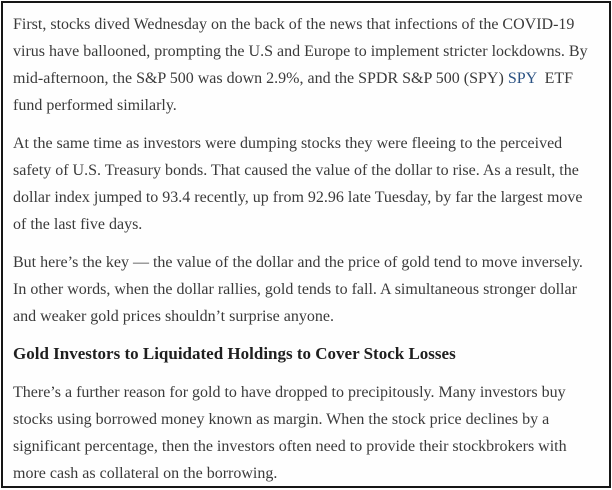 This screenshot has height=490, width=612. Describe the element at coordinates (522, 78) in the screenshot. I see `spy-ticker-link: SPY` at that location.